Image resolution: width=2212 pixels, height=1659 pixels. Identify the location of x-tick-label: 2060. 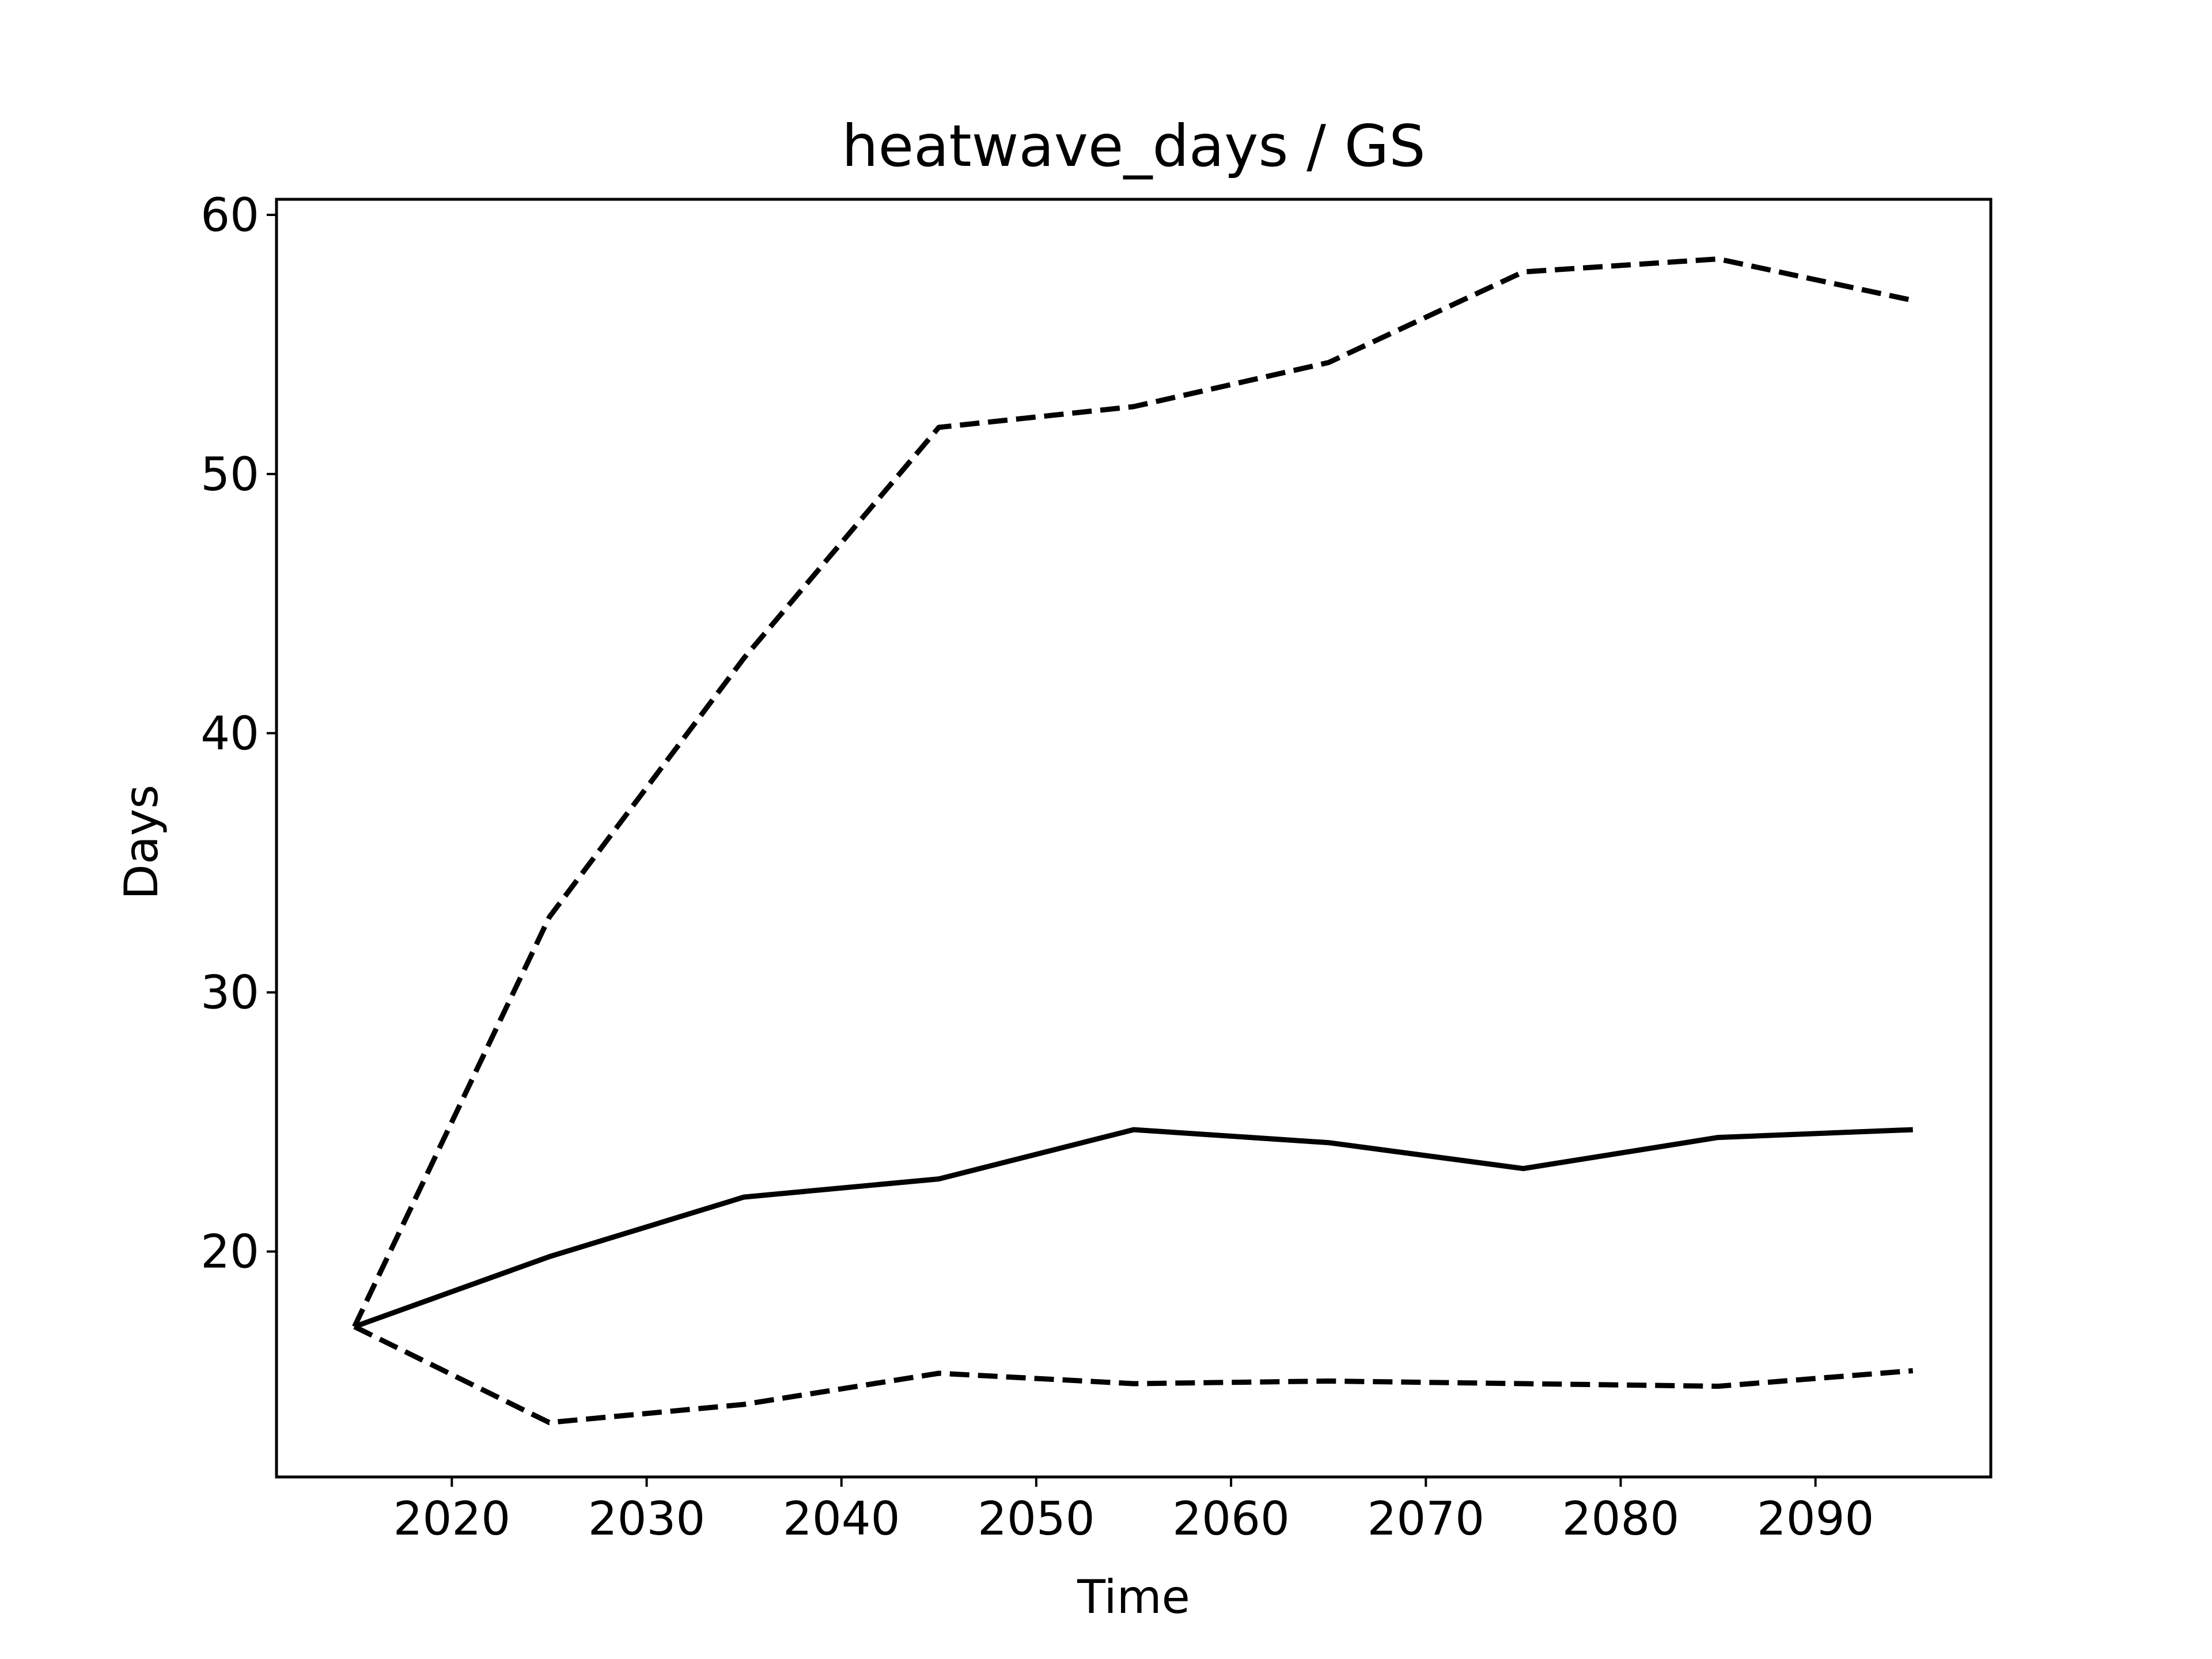
(1231, 1519).